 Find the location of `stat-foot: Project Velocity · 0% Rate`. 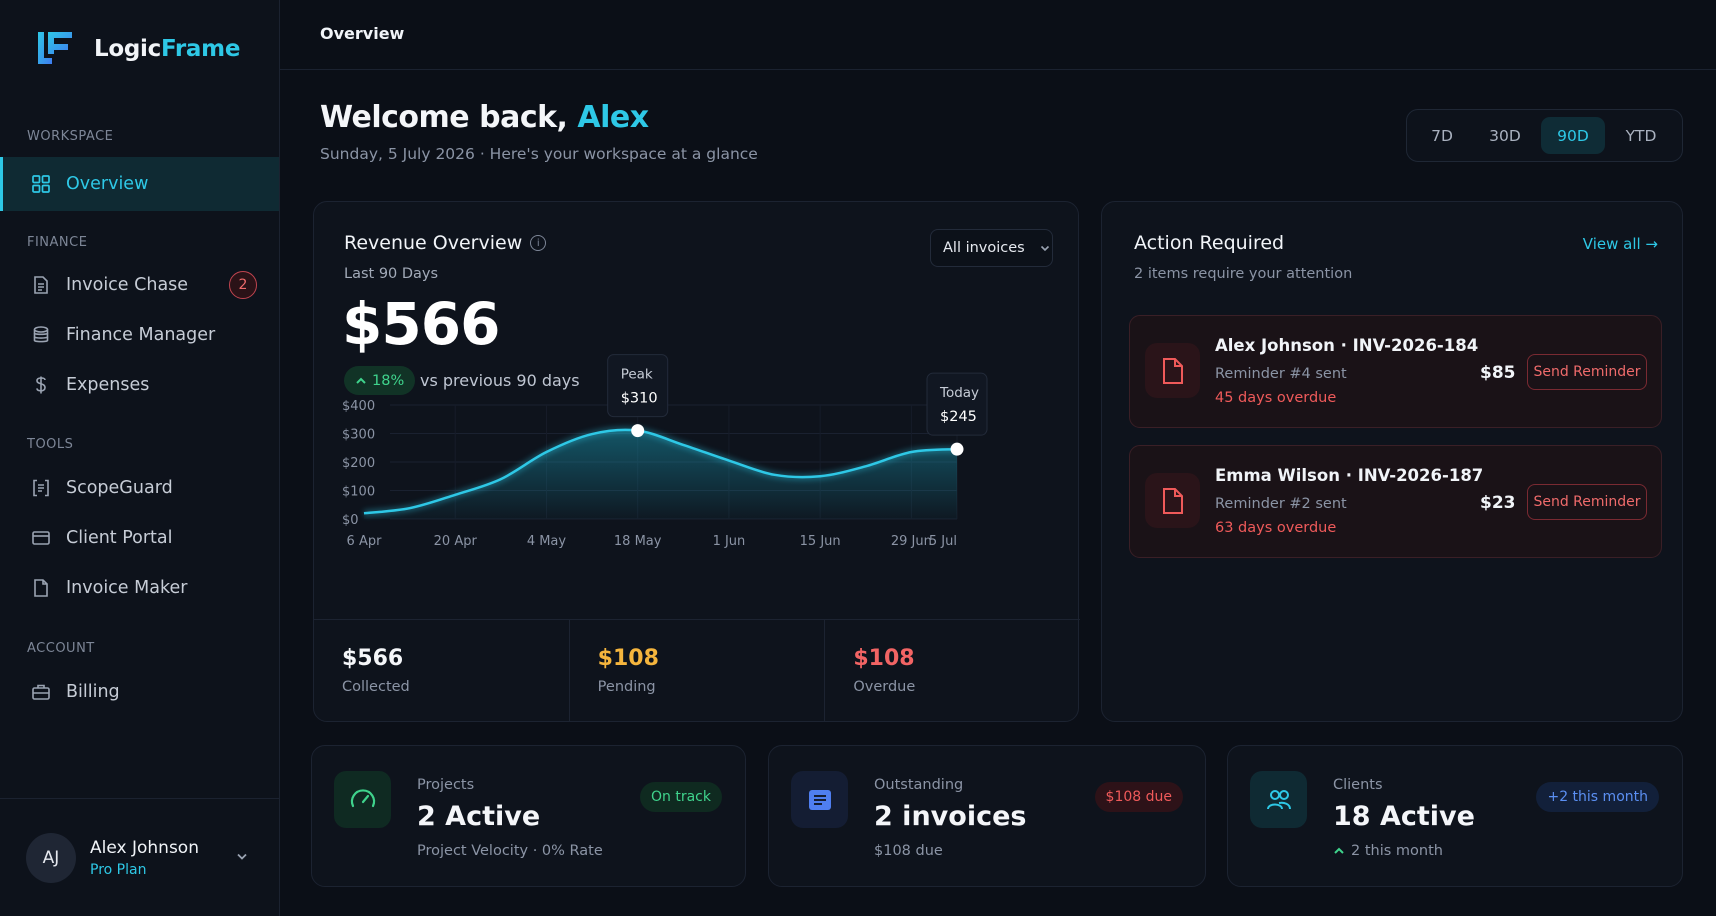

stat-foot: Project Velocity · 0% Rate is located at coordinates (510, 851).